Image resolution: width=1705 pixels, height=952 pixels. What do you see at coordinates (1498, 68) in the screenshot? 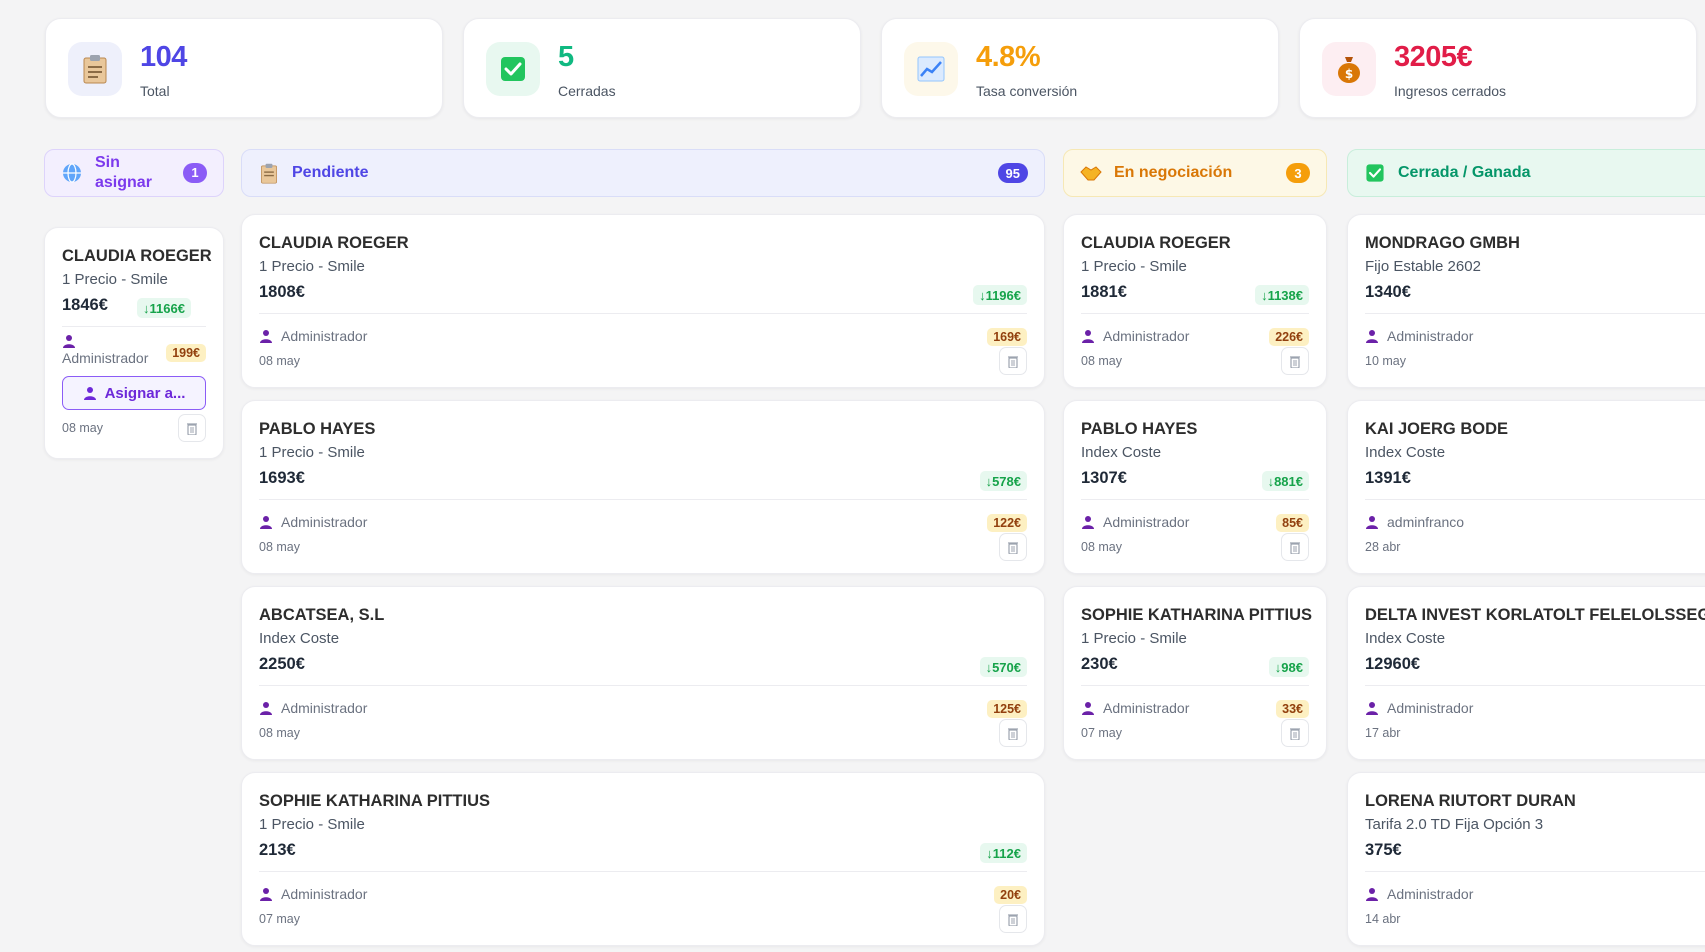
I see `stat-card-revenue: $ 3205€ Ingresos cerrados` at bounding box center [1498, 68].